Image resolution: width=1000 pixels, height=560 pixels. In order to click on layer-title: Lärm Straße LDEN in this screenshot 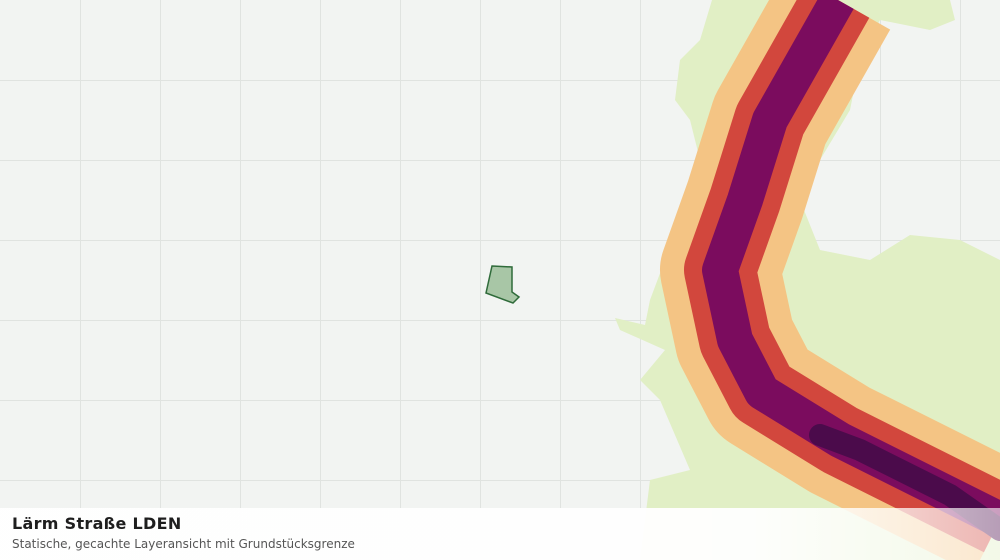, I will do `click(97, 523)`.